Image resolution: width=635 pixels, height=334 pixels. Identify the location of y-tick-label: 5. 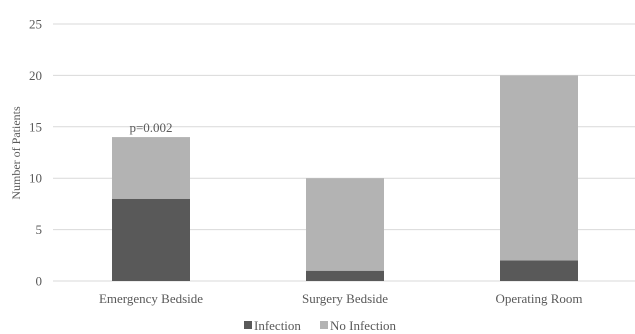
(39, 229).